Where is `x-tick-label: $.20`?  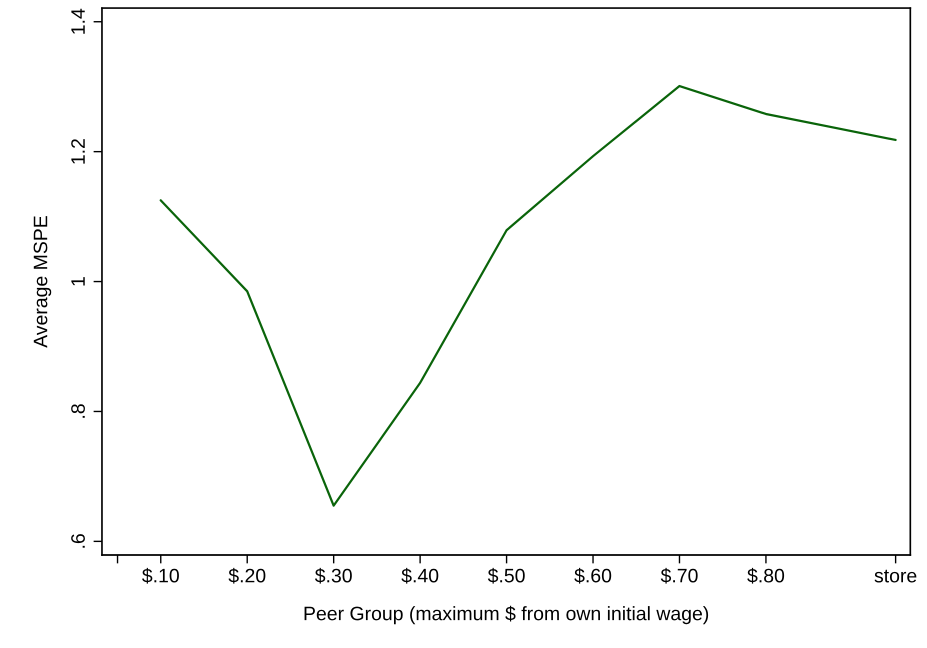 x-tick-label: $.20 is located at coordinates (247, 576).